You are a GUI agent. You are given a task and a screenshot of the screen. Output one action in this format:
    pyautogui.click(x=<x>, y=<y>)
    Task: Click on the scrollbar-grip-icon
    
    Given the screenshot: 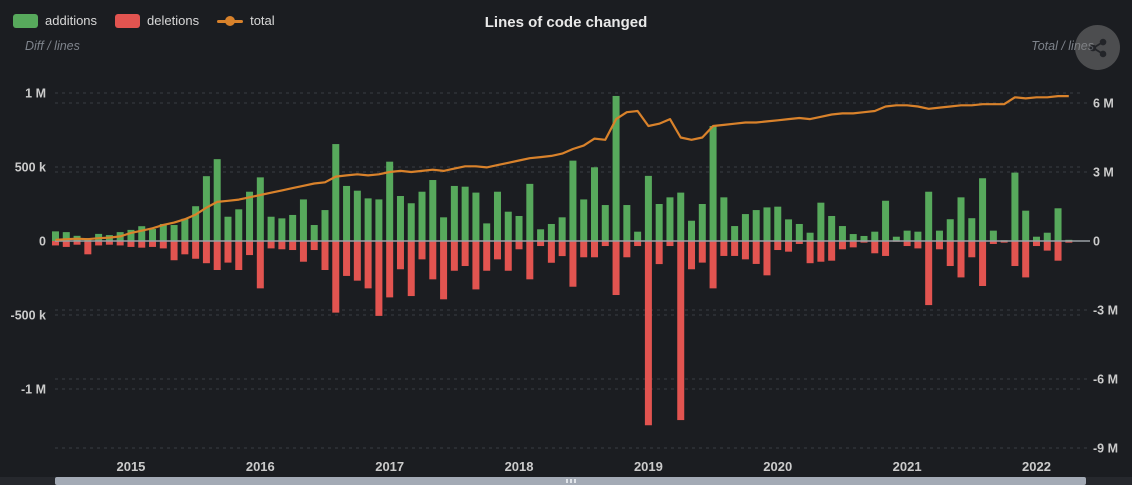 What is the action you would take?
    pyautogui.click(x=570, y=481)
    